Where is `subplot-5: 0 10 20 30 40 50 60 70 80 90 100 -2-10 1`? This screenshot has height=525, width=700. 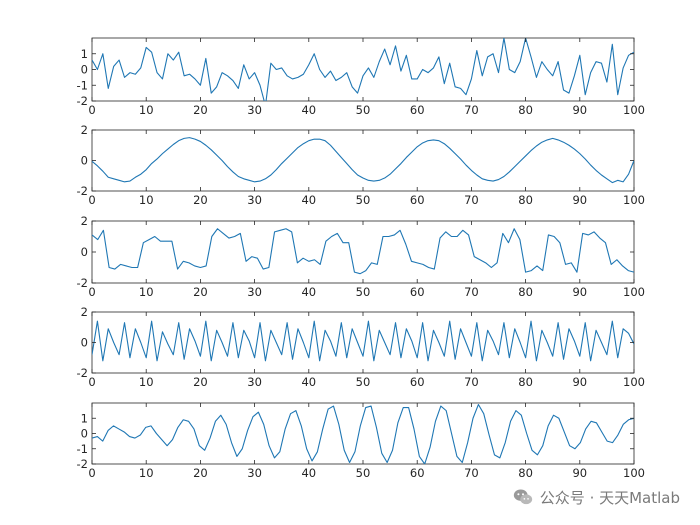 subplot-5: 0 10 20 30 40 50 60 70 80 90 100 -2-10 1 is located at coordinates (361, 441).